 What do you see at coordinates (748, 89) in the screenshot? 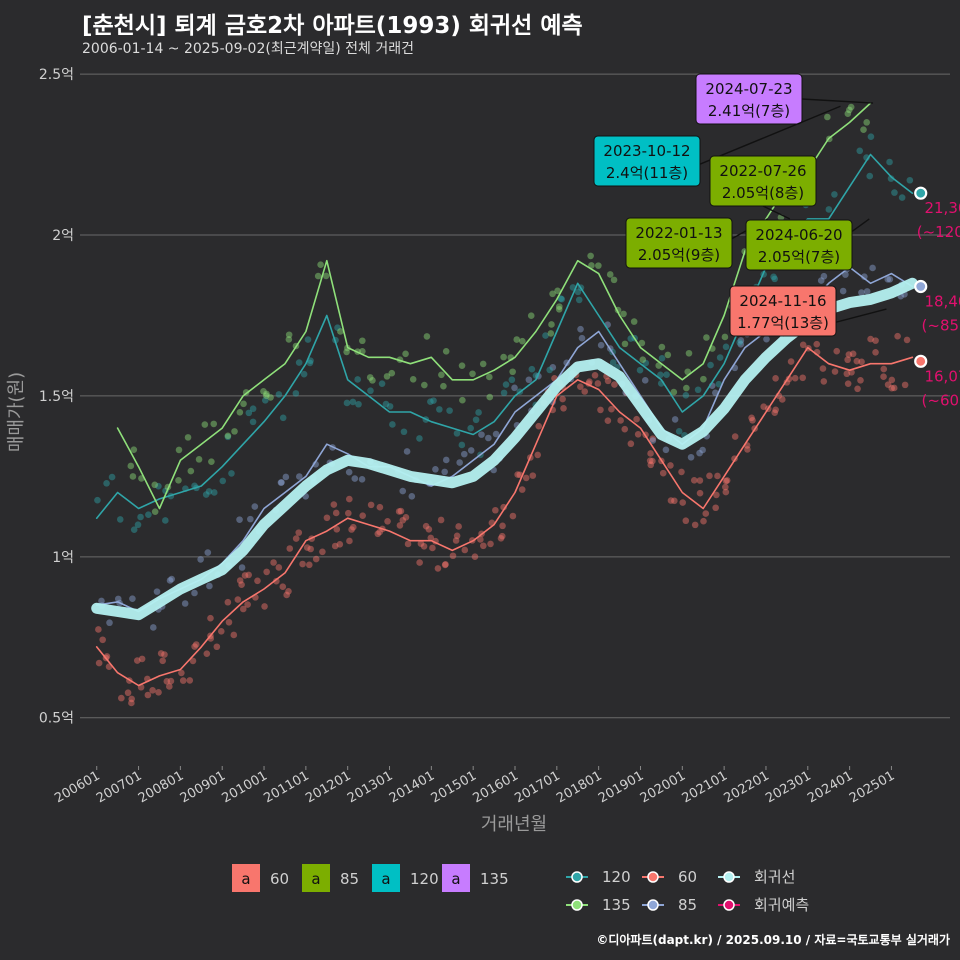
I see `annotation-date: 2024-07-23` at bounding box center [748, 89].